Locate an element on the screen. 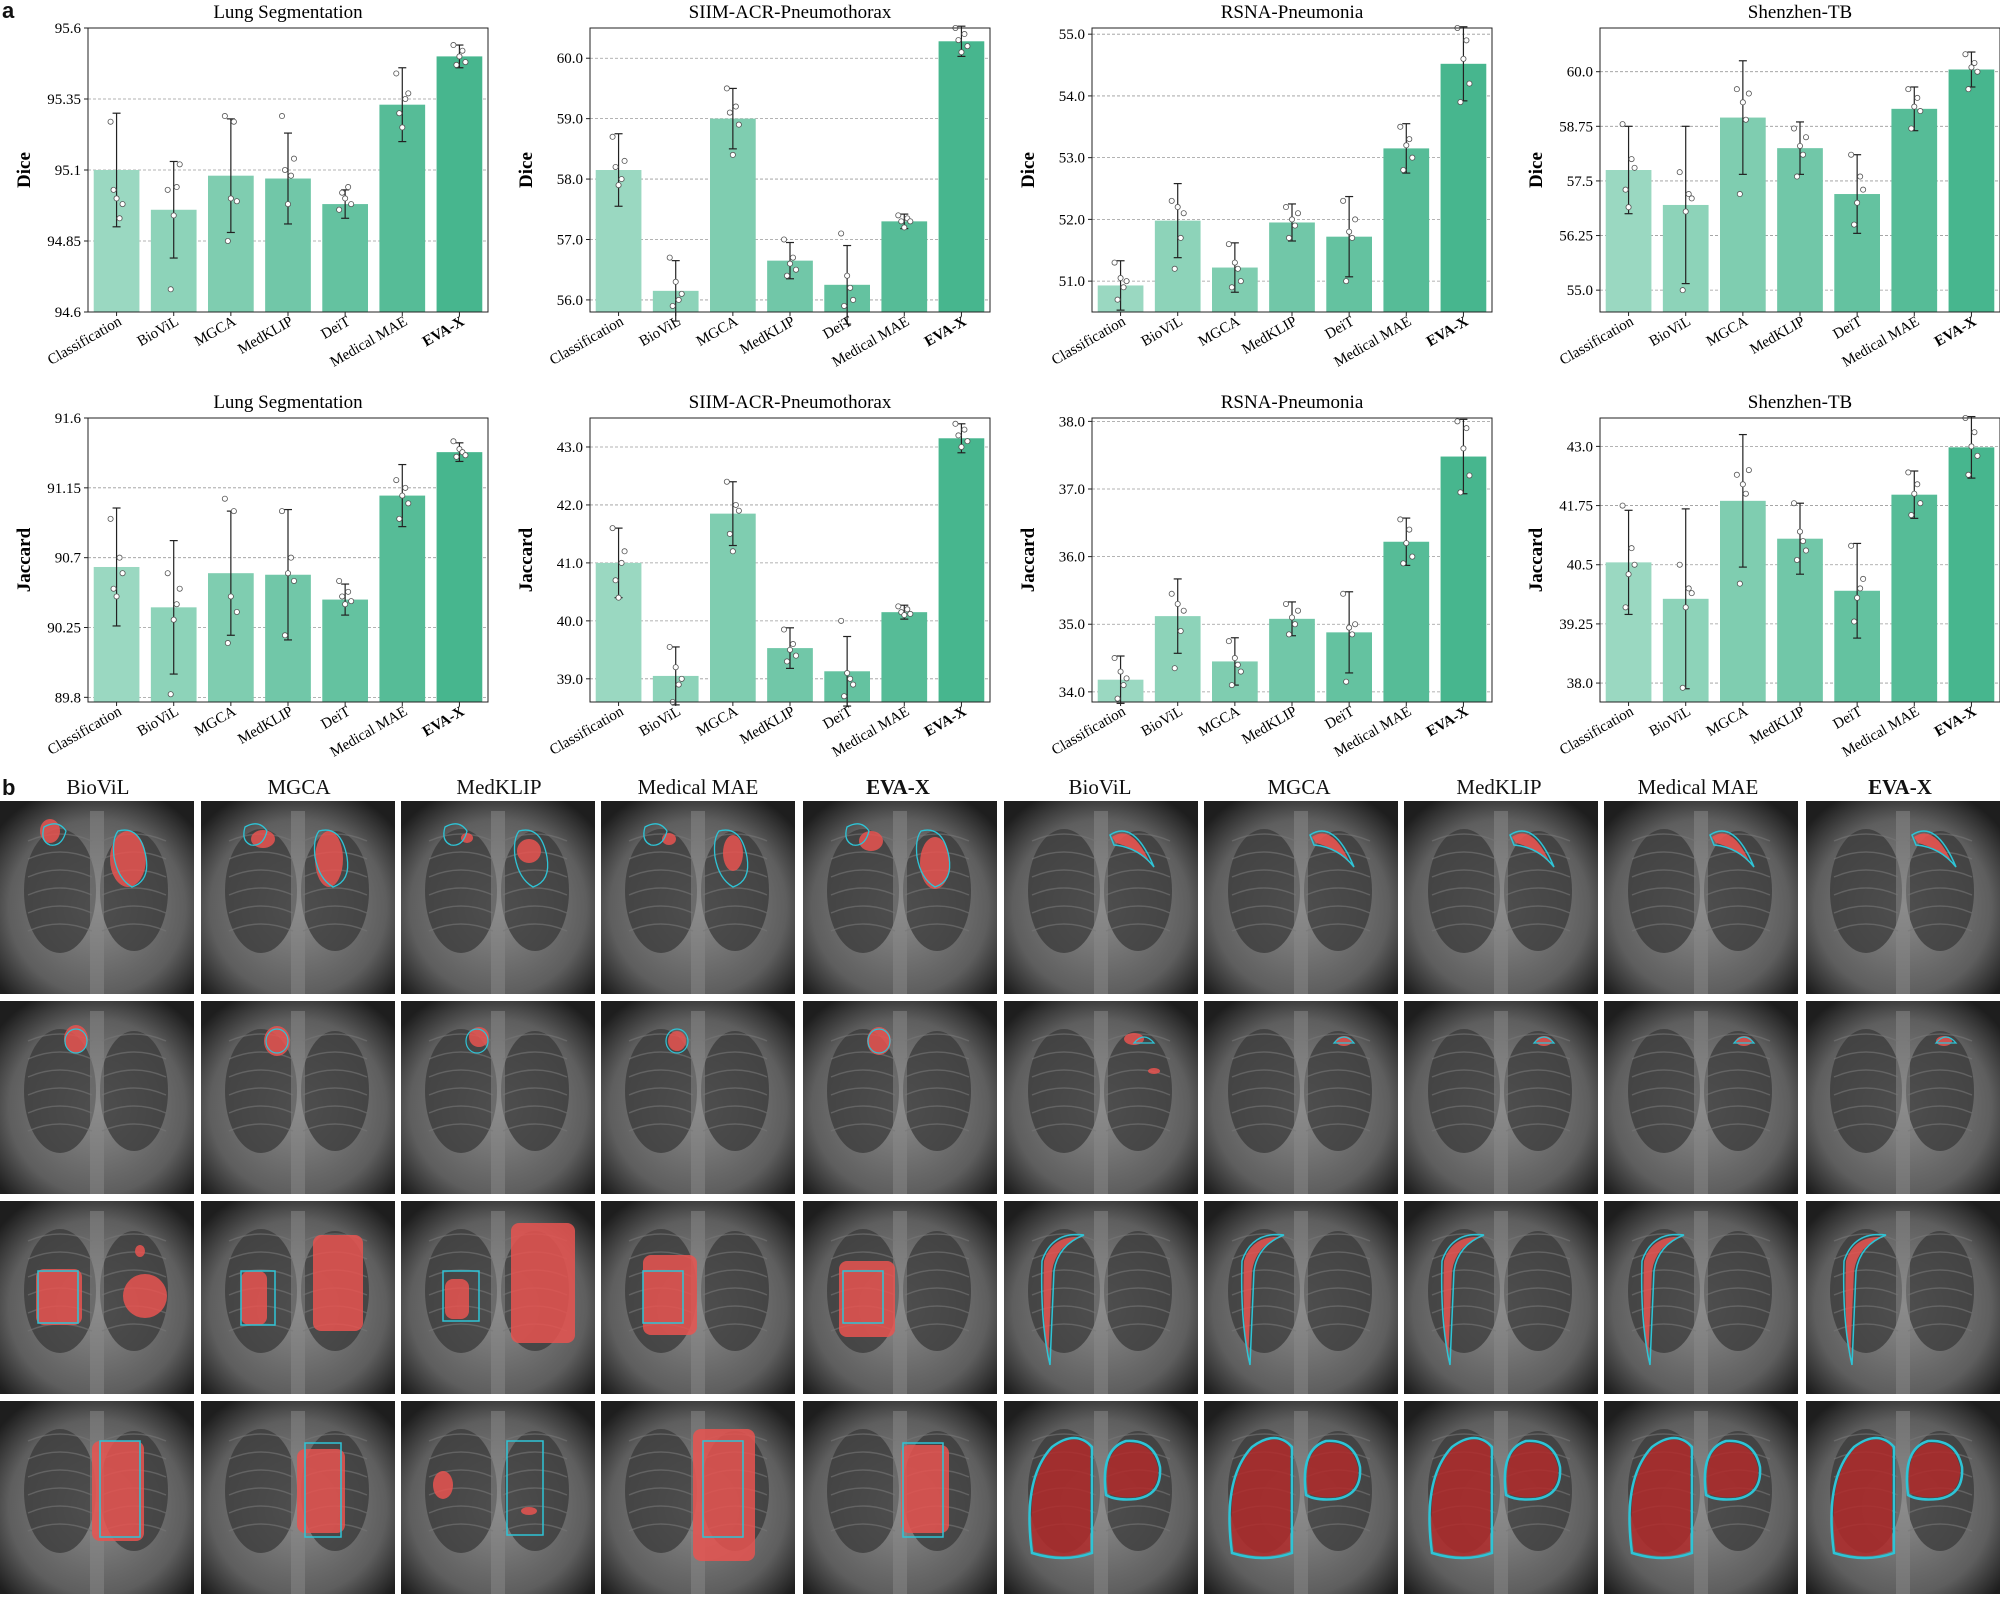 This screenshot has height=1597, width=2000. y-tick-label: 60.0 is located at coordinates (1580, 73).